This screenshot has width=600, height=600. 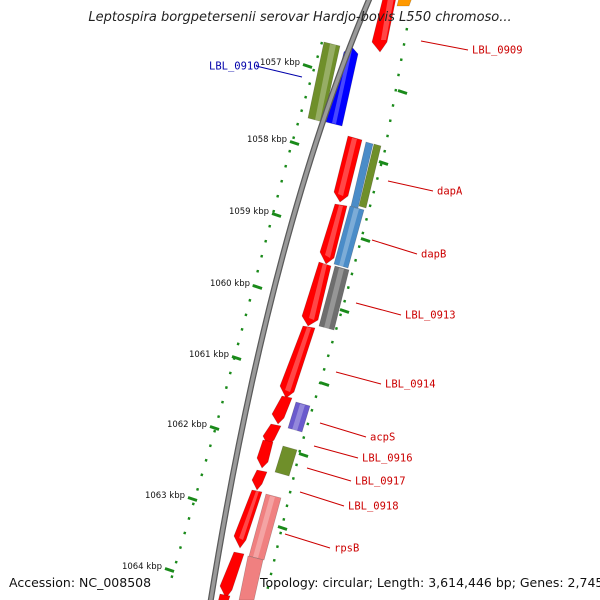 I want to click on gene-lbl0909, so click(x=383, y=26).